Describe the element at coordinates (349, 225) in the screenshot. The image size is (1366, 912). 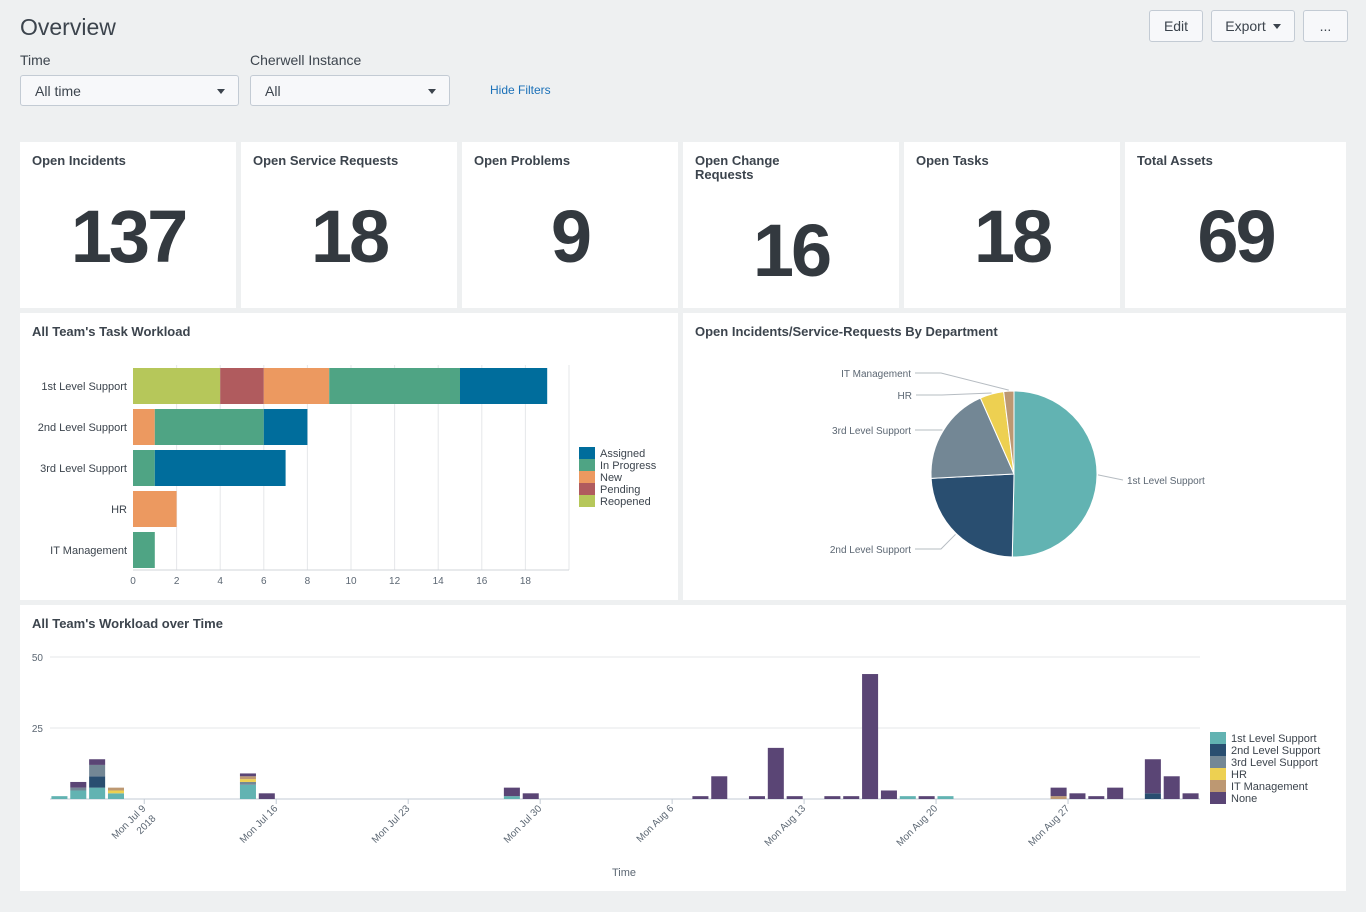
I see `kpi-open-service-requests: Open Service Requests 18` at that location.